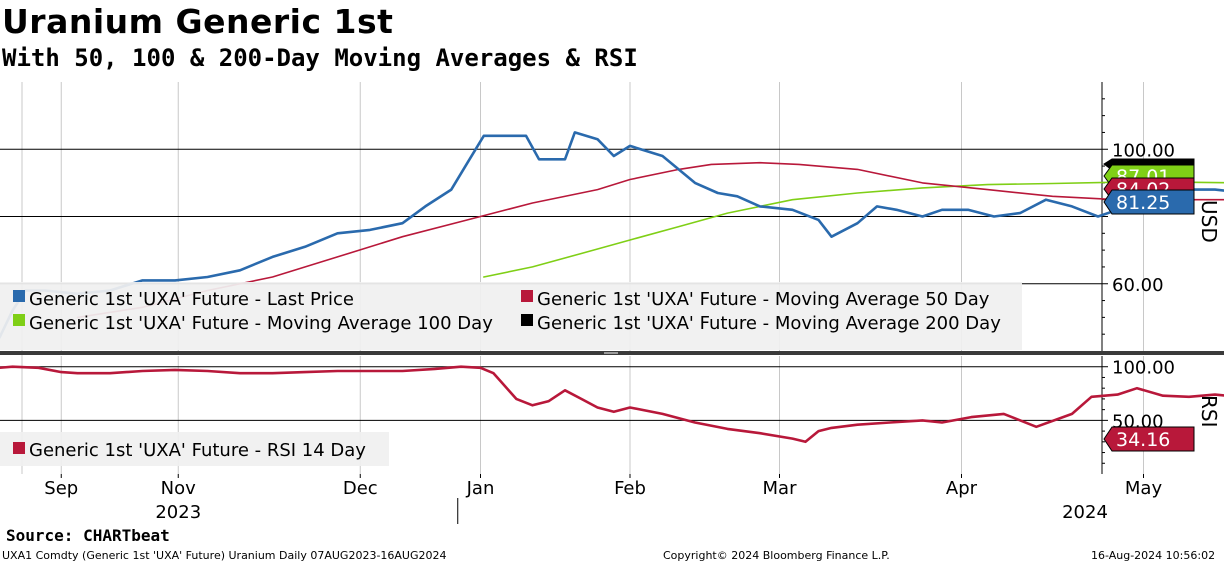  Describe the element at coordinates (88, 535) in the screenshot. I see `source-label: Source: CHARTbeat` at that location.